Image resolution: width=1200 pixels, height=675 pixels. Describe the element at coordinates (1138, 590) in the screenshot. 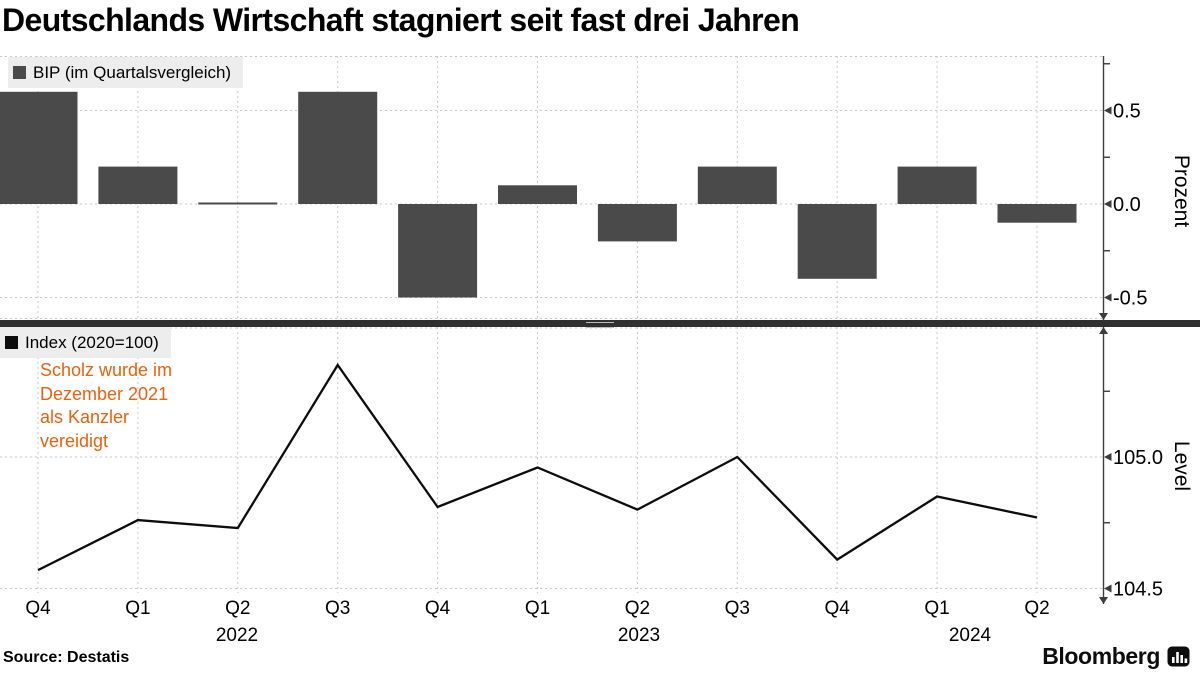

I see `y-tick-label: 104.5` at that location.